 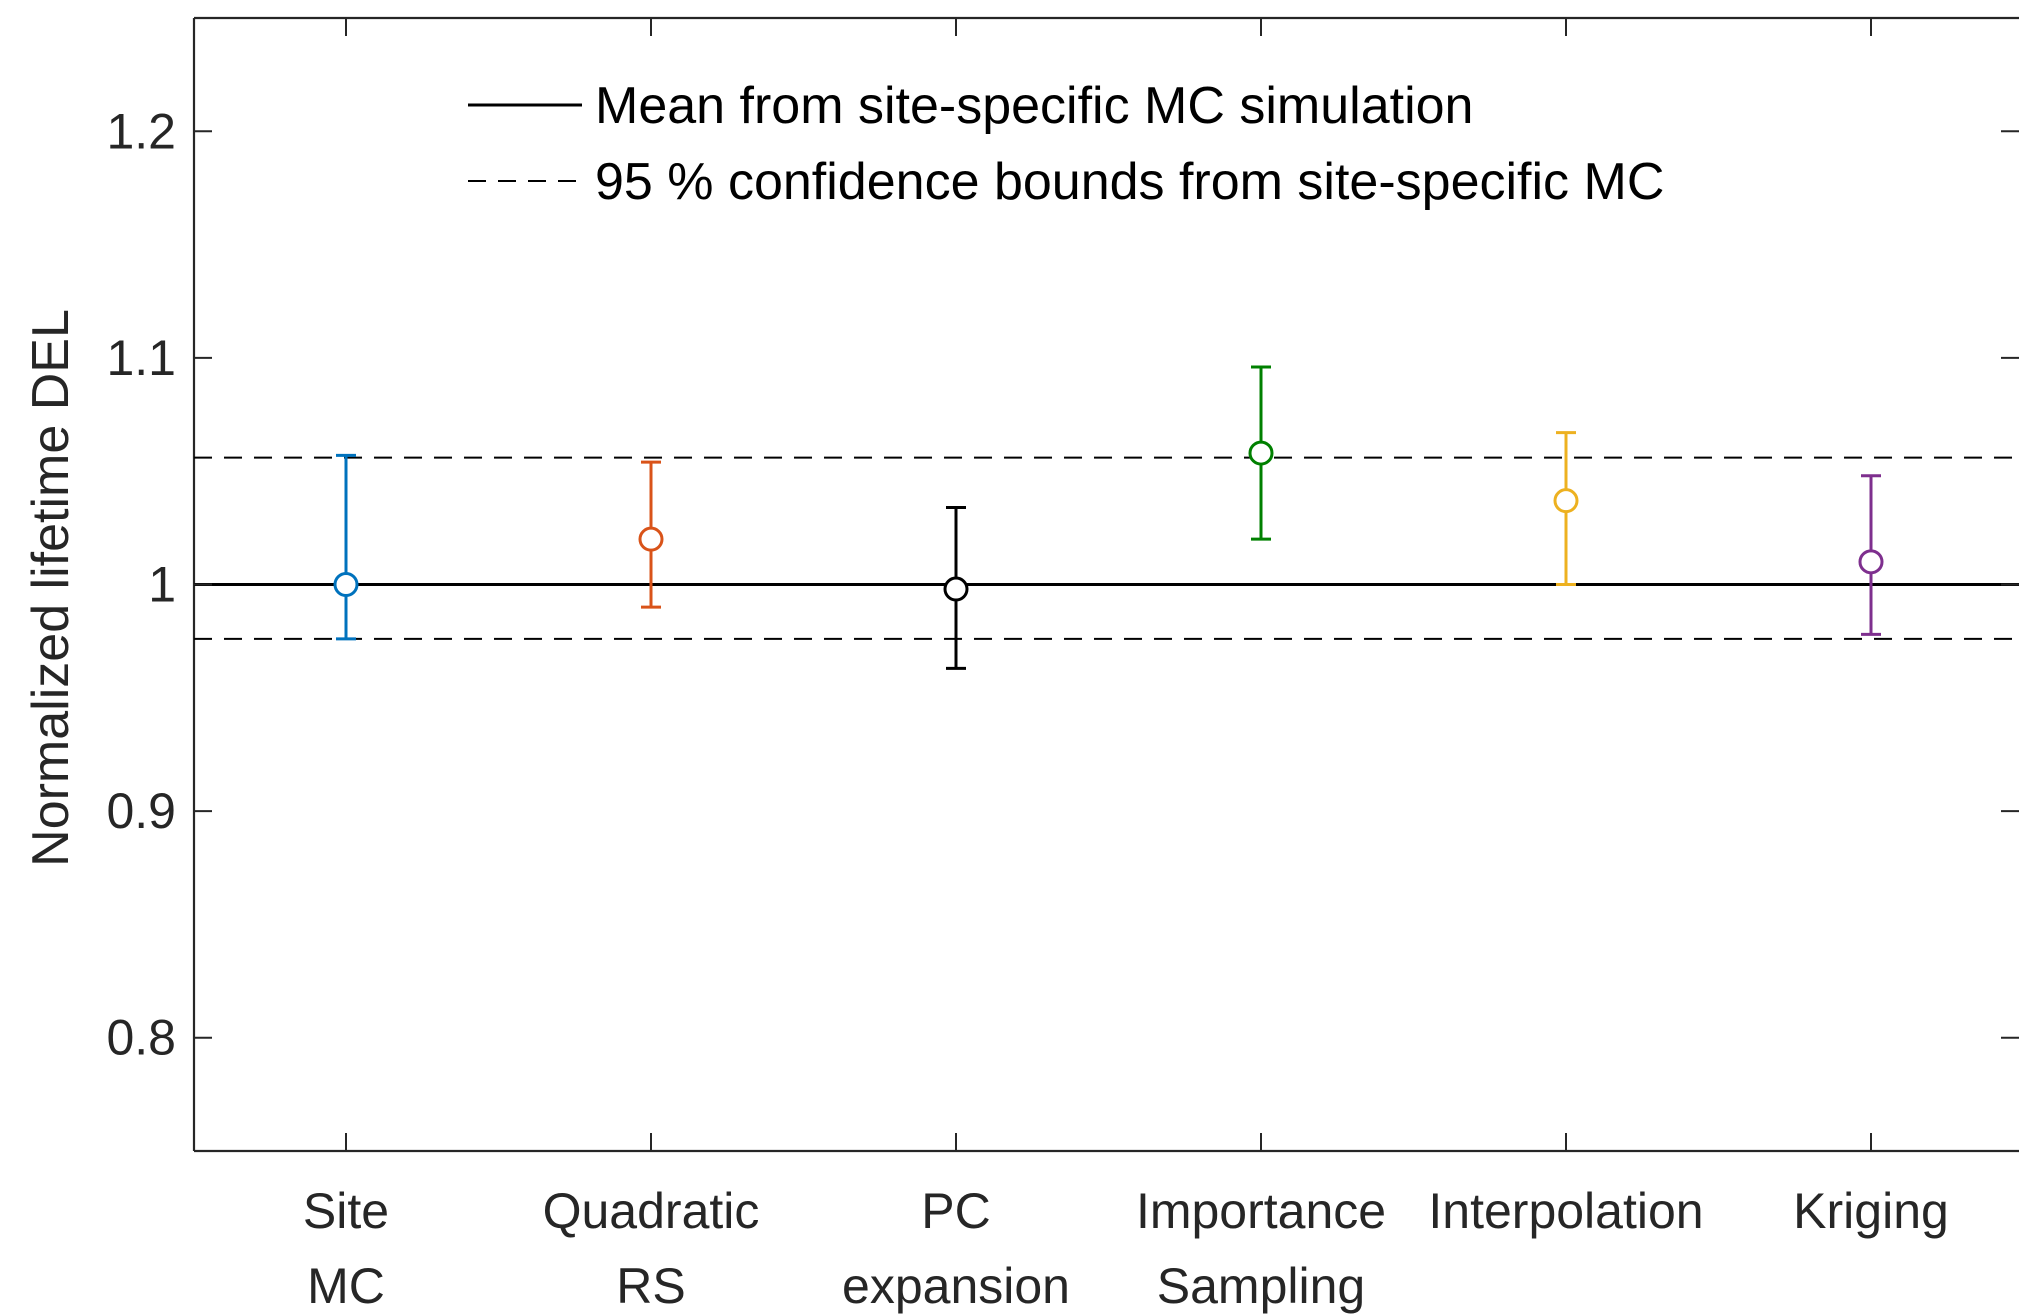 What do you see at coordinates (346, 1286) in the screenshot?
I see `x-tick-label: MC` at bounding box center [346, 1286].